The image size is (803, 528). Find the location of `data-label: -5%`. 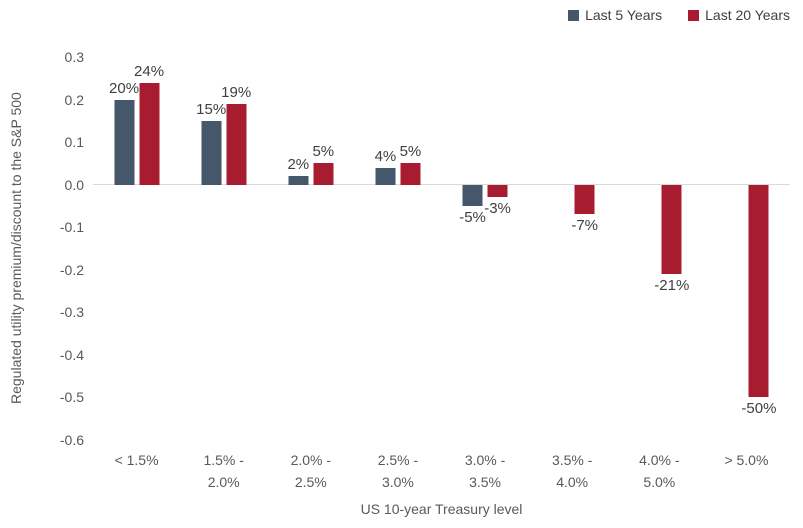

data-label: -5% is located at coordinates (472, 217).